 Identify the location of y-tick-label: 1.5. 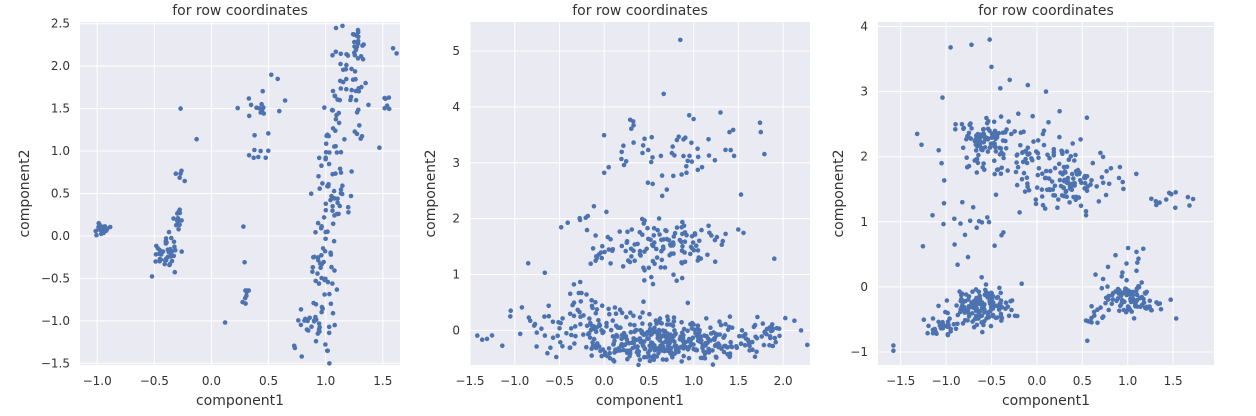
(60, 109).